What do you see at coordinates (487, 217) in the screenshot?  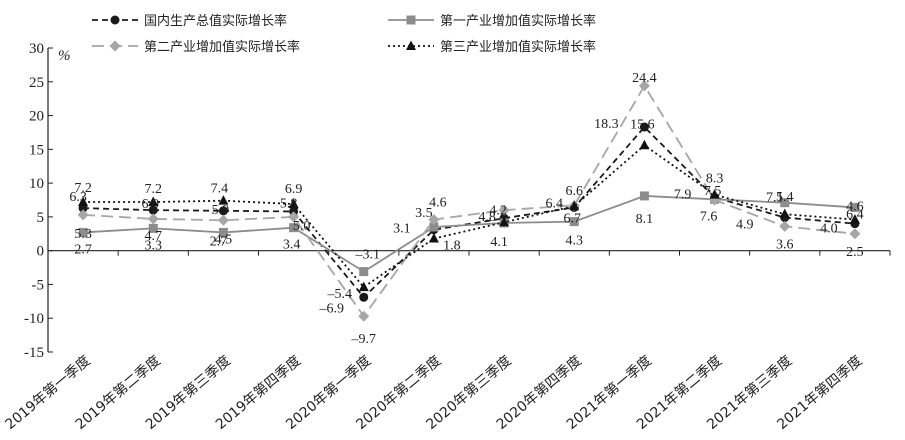 I see `data-label: 4.8` at bounding box center [487, 217].